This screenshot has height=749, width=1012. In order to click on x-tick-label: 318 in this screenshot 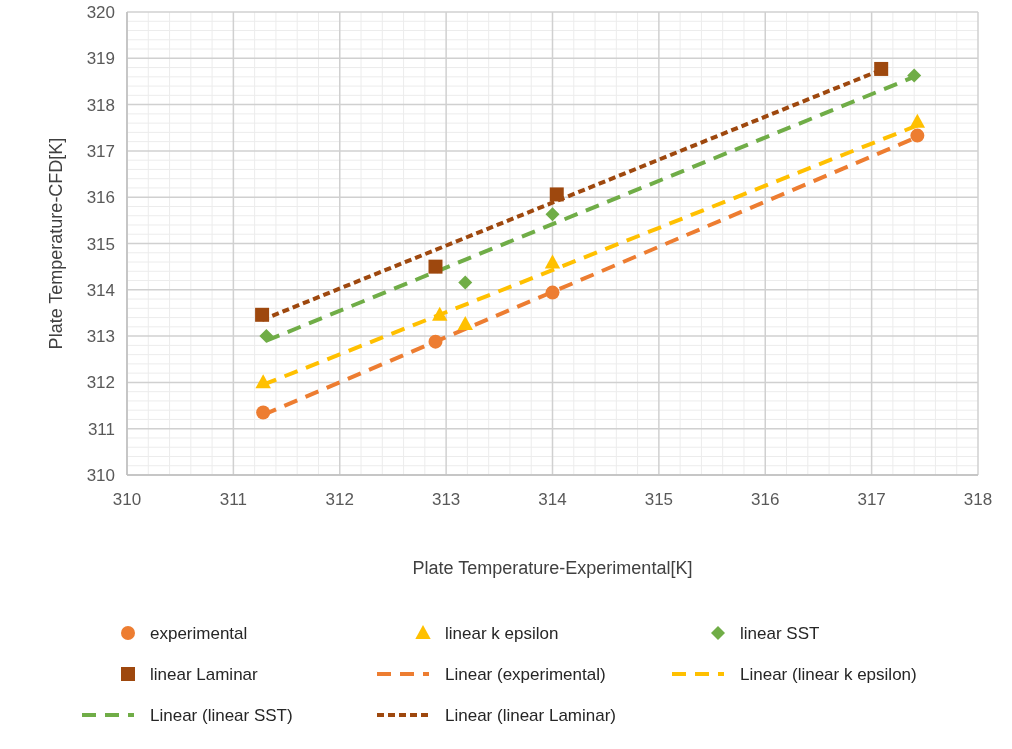, I will do `click(978, 499)`.